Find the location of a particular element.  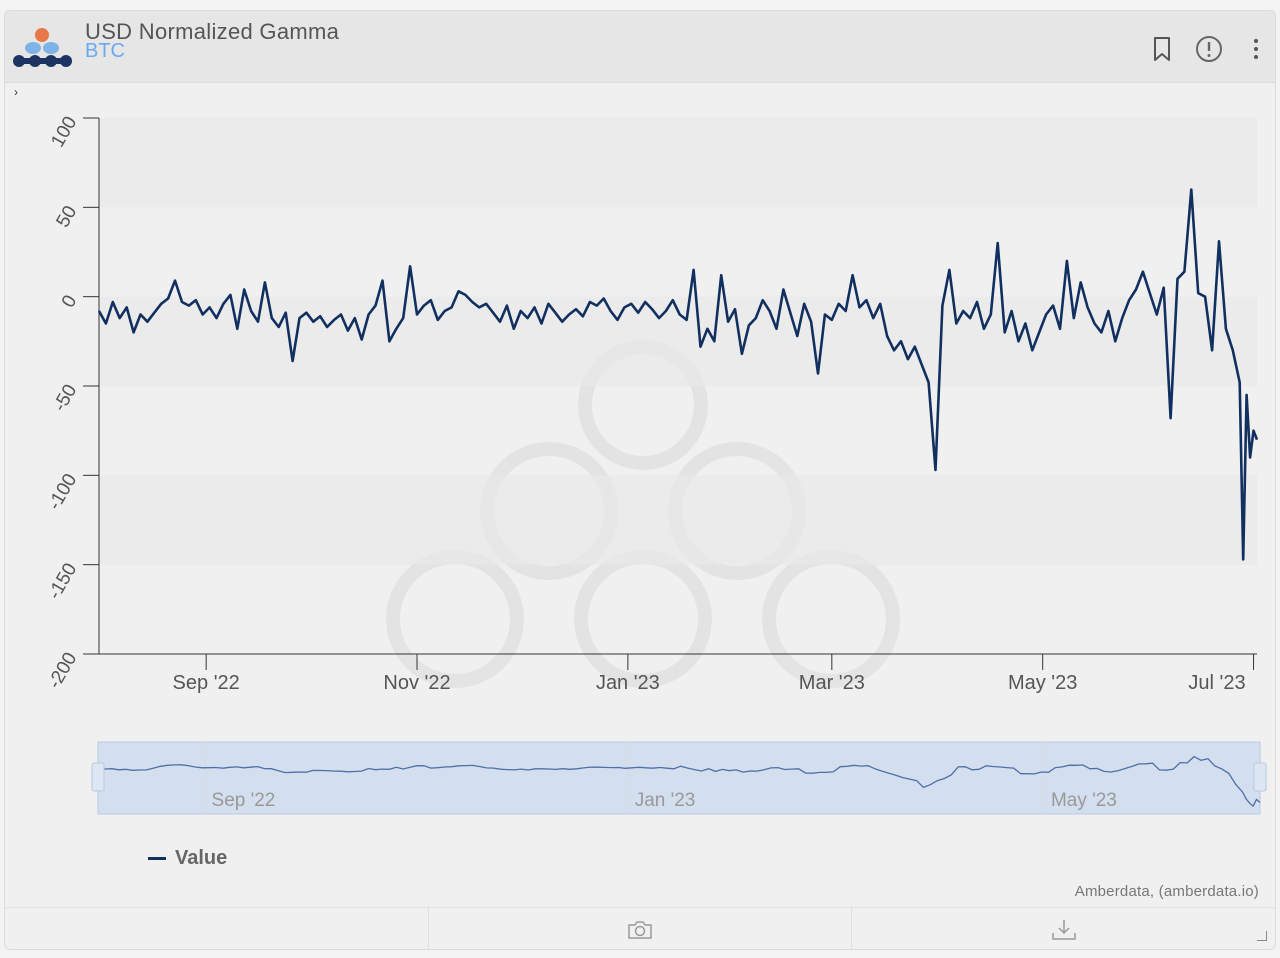

navigator-tick-label: Jan '23 is located at coordinates (665, 800).